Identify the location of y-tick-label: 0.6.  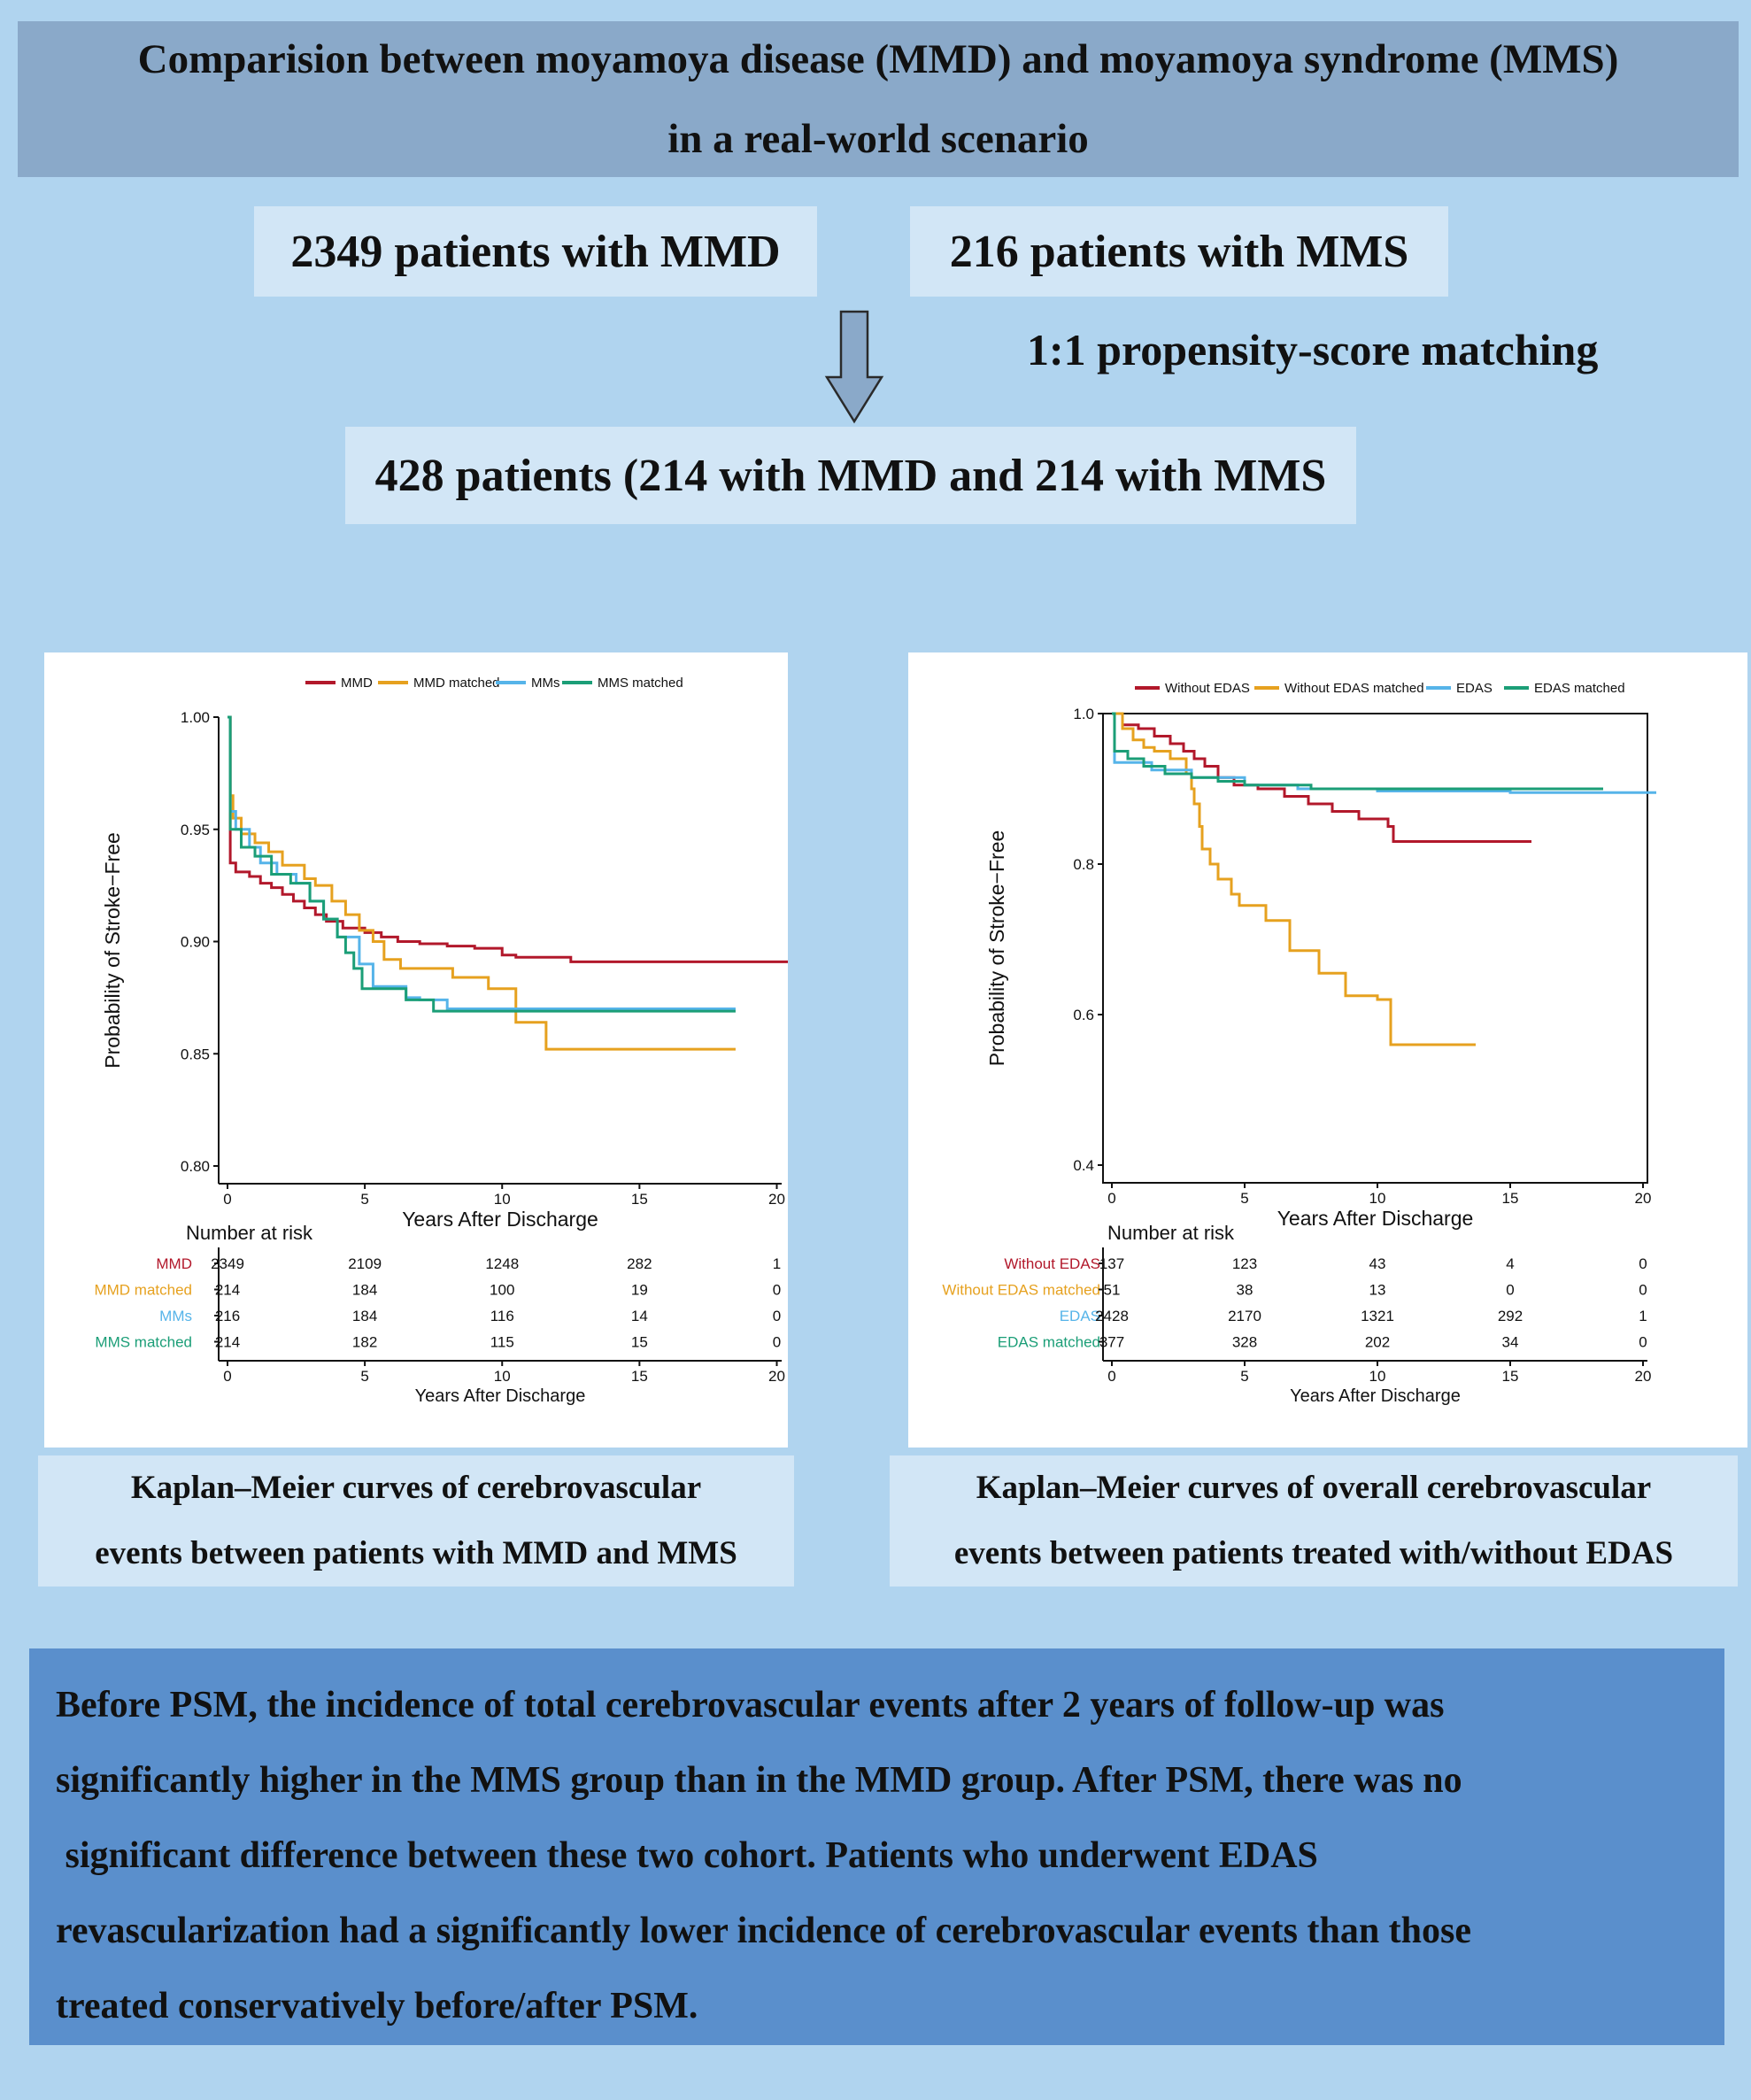
(1083, 1015).